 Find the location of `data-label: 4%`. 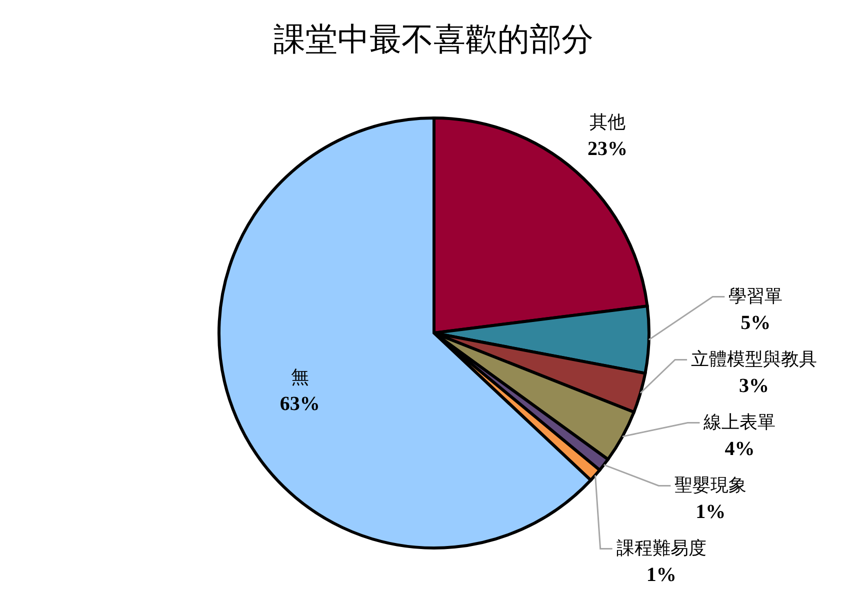

data-label: 4% is located at coordinates (739, 449).